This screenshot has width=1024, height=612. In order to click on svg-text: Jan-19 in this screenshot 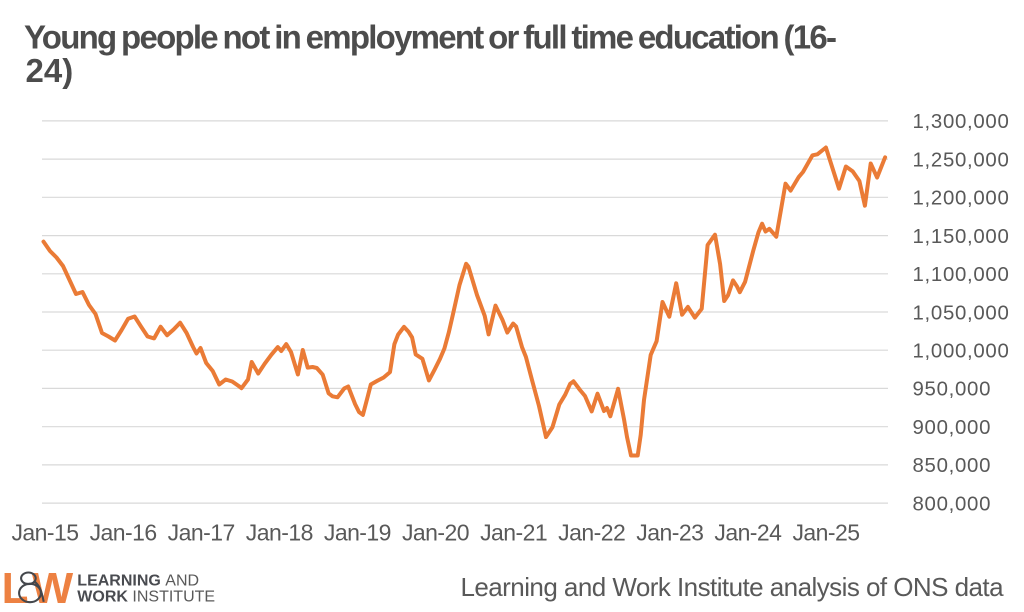, I will do `click(357, 533)`.